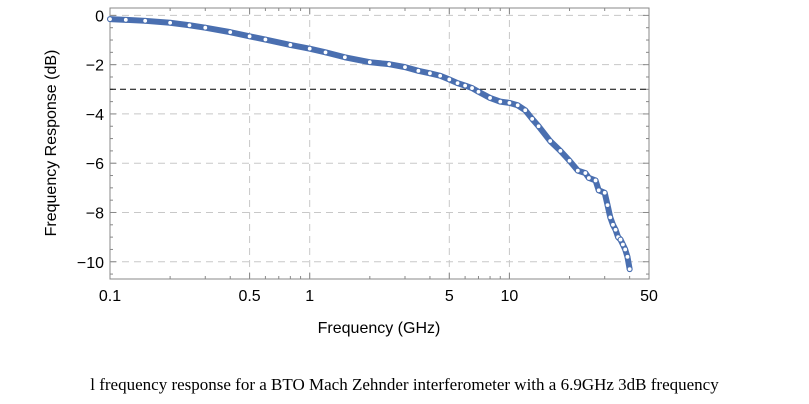 The image size is (809, 404). I want to click on x-tick-label: 50, so click(649, 296).